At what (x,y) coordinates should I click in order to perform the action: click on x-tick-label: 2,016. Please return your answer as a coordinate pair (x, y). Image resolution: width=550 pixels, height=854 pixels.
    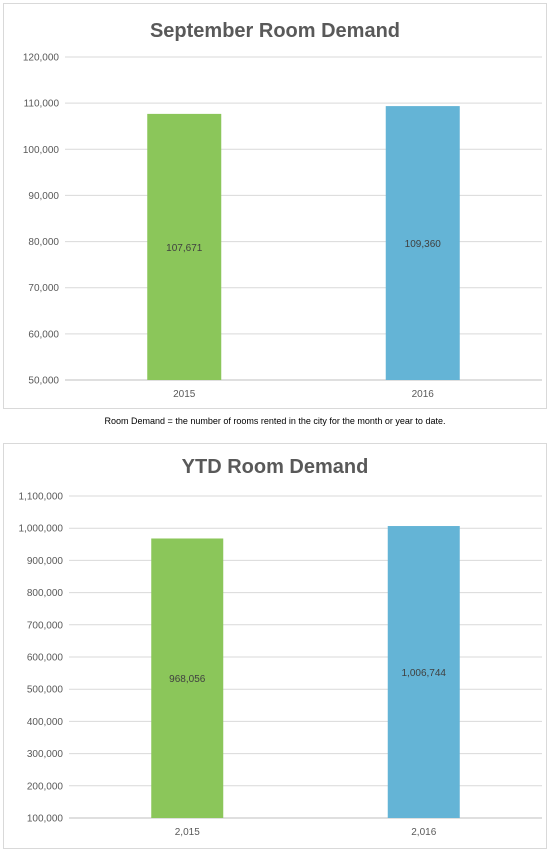
    Looking at the image, I should click on (423, 832).